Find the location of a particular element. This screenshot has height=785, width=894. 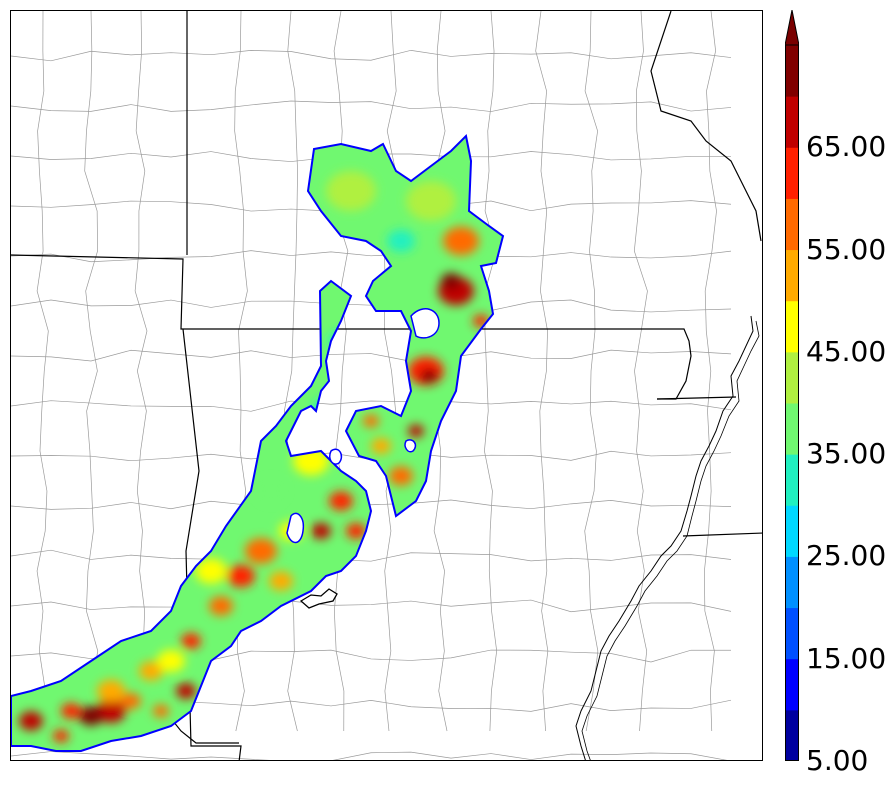

river-line is located at coordinates (664, 537).